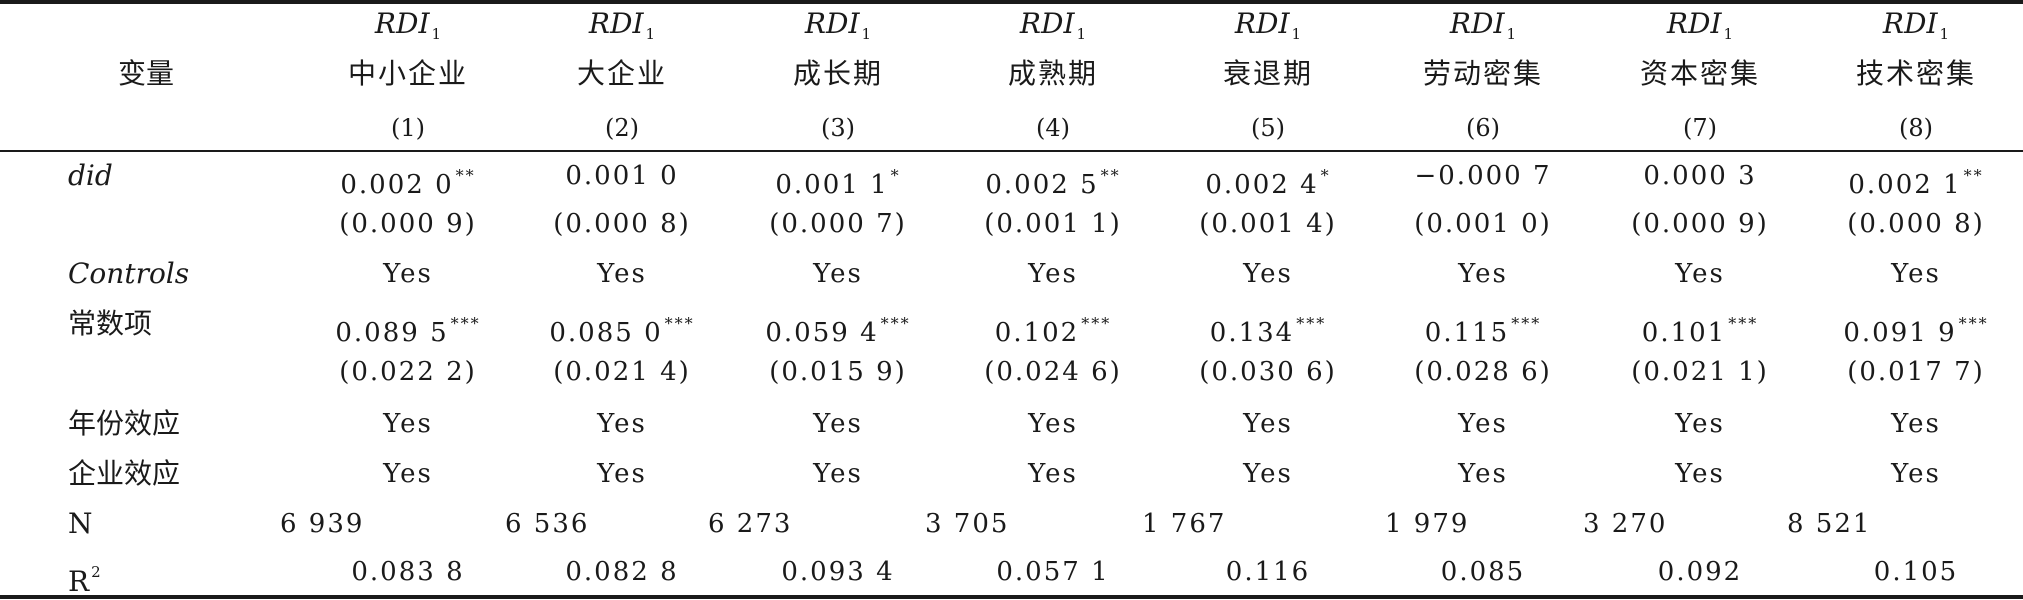  I want to click on top-rule, so click(1011, 2).